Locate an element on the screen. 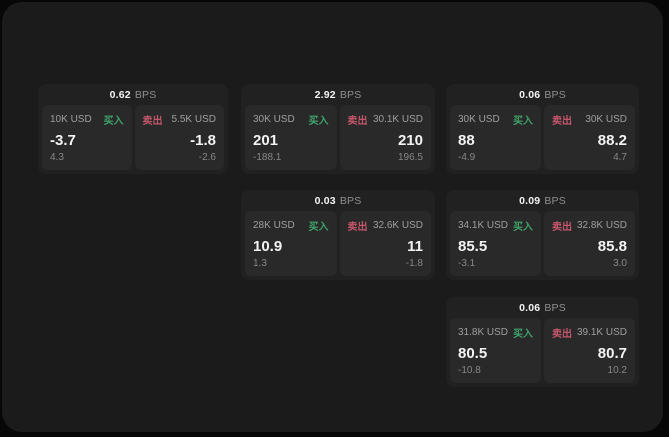 This screenshot has width=669, height=437. sell-amount: 39.1K USD is located at coordinates (601, 332).